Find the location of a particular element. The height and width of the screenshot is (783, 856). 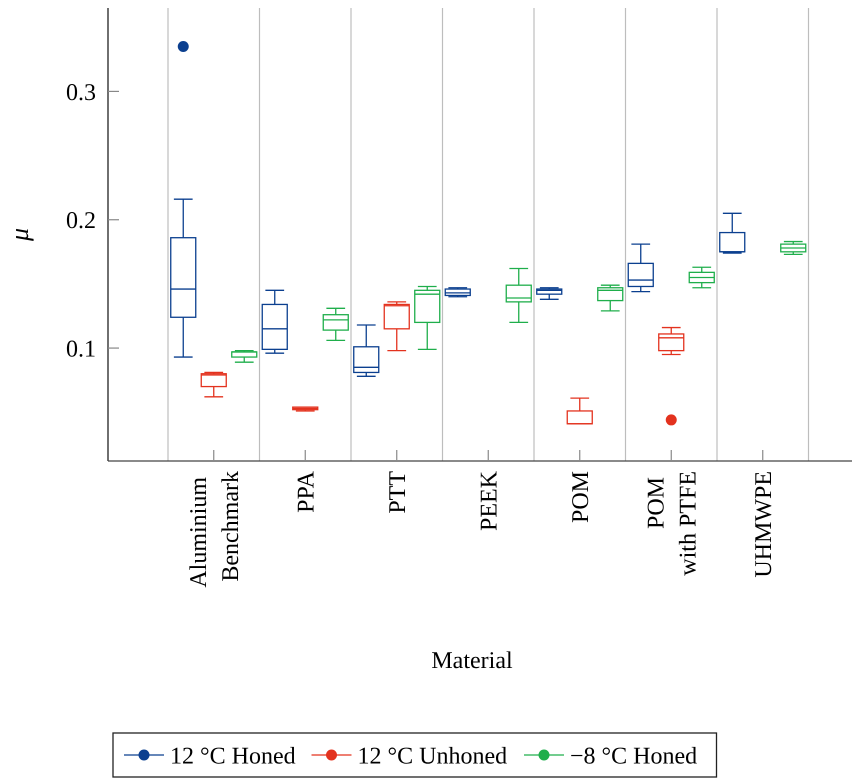

y-tick-label: 0.1 is located at coordinates (81, 349).